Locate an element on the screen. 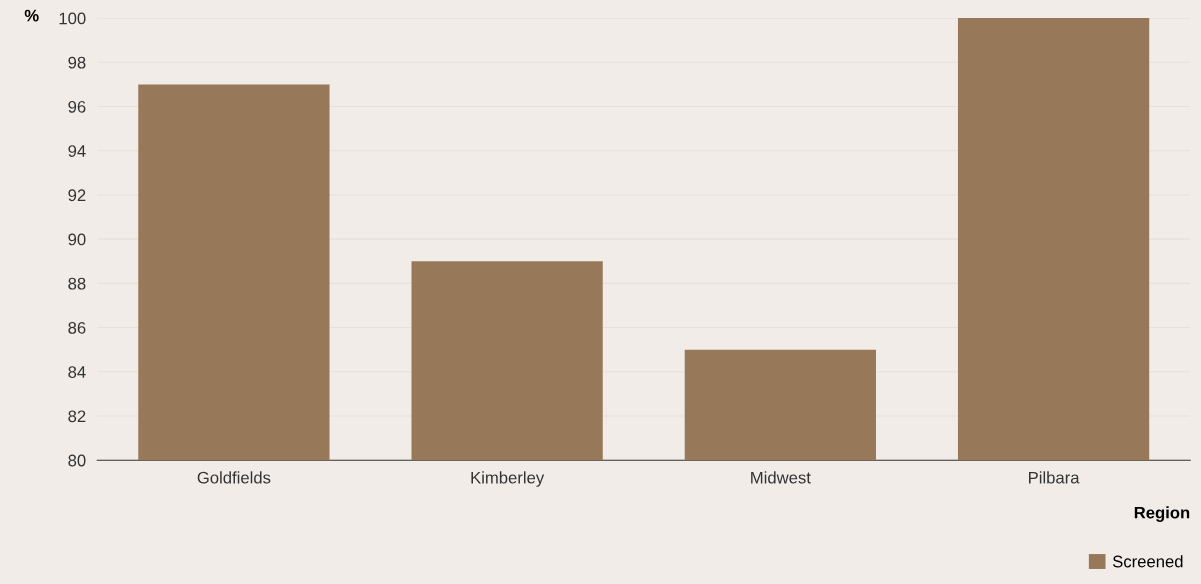 The image size is (1201, 584). y-tick-label: 98 is located at coordinates (77, 62).